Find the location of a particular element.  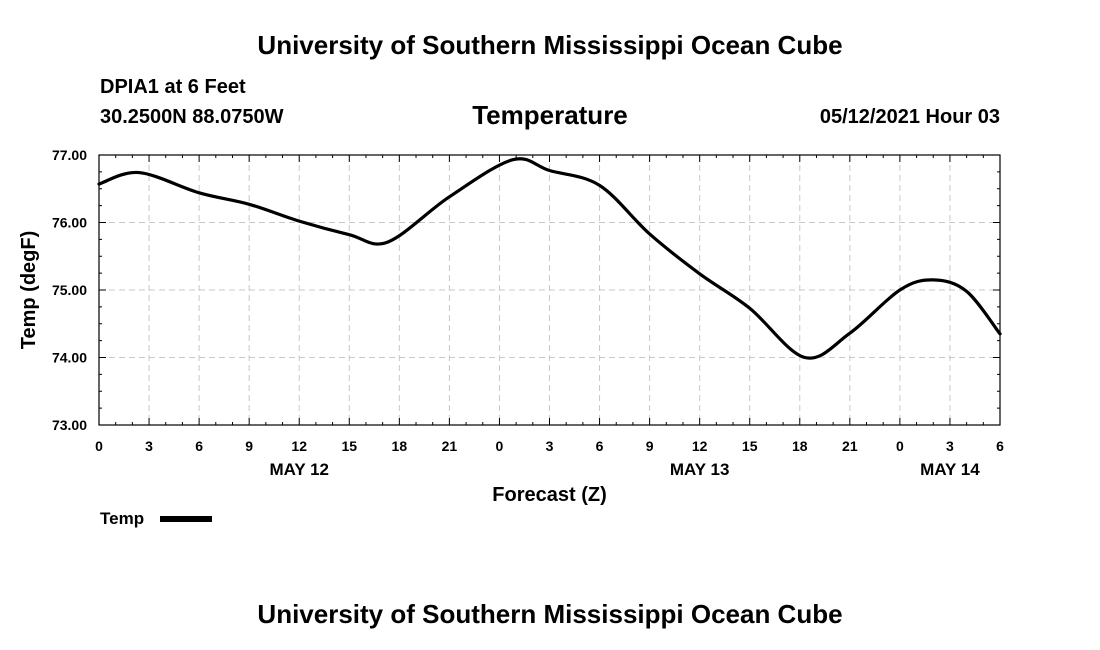

x-axis-label: Forecast (Z) is located at coordinates (549, 495).